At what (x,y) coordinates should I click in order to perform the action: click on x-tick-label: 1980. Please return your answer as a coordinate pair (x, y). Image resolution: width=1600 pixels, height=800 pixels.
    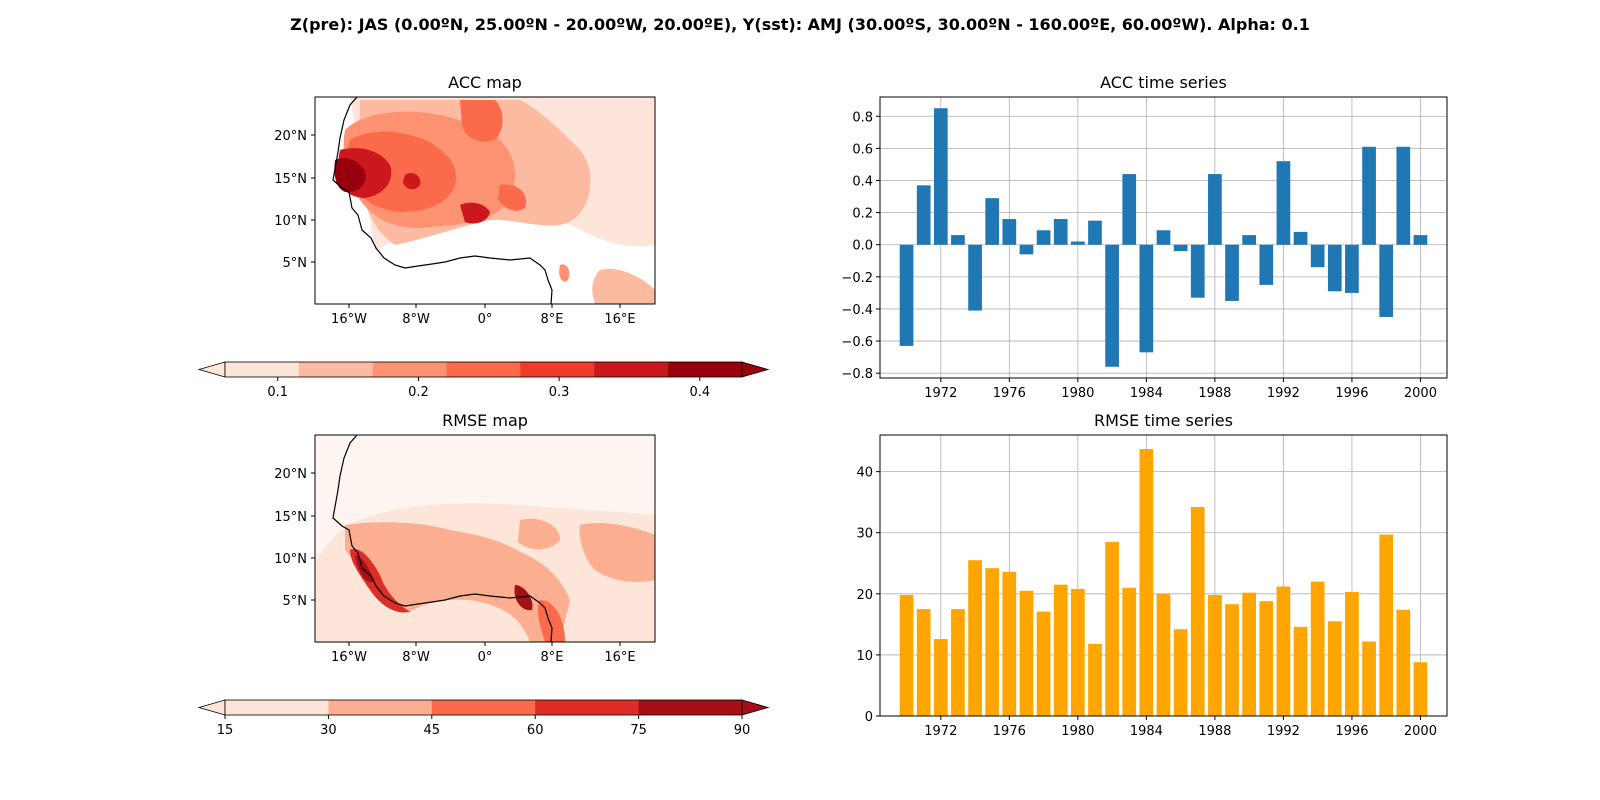
    Looking at the image, I should click on (1077, 393).